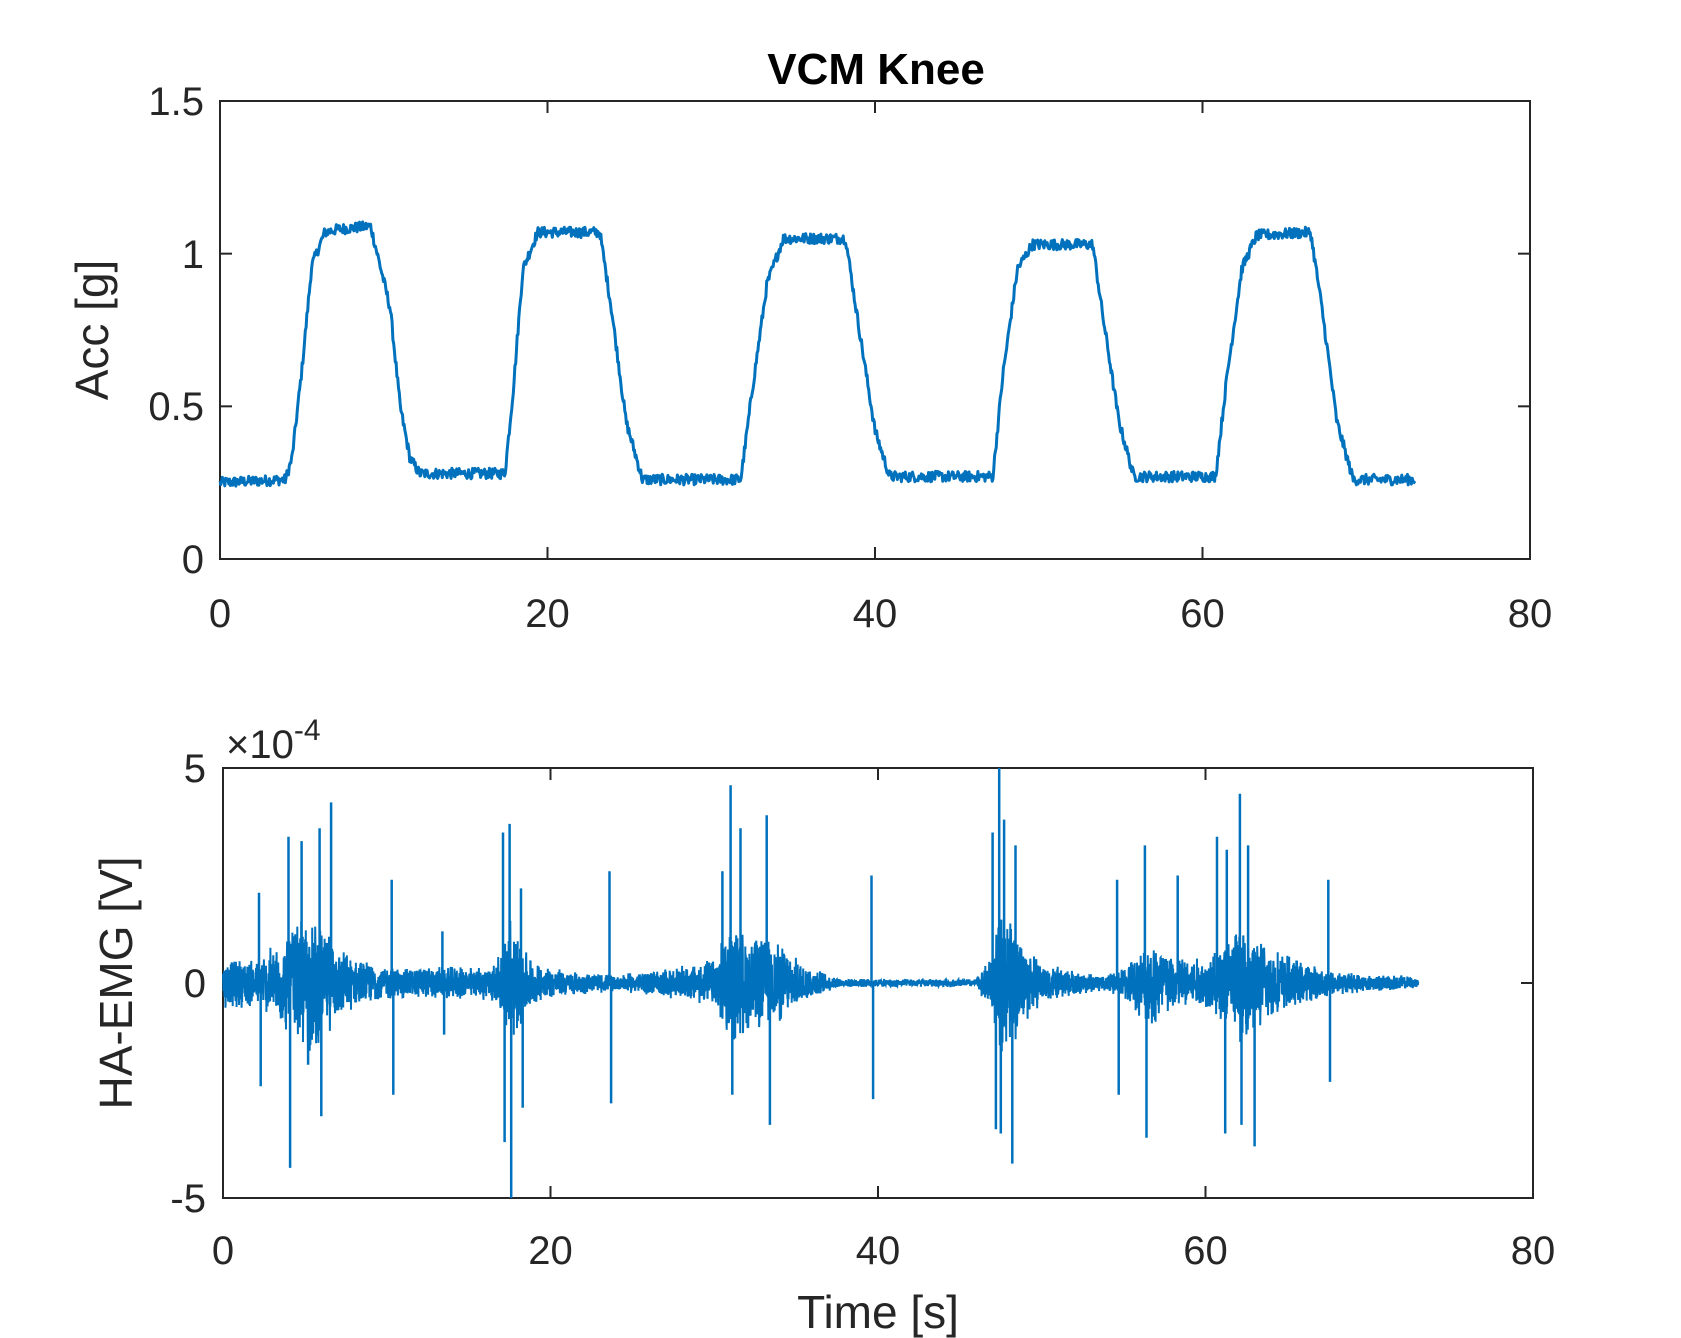 The image size is (1681, 1338). I want to click on acc-y-tick-label: 0, so click(193, 560).